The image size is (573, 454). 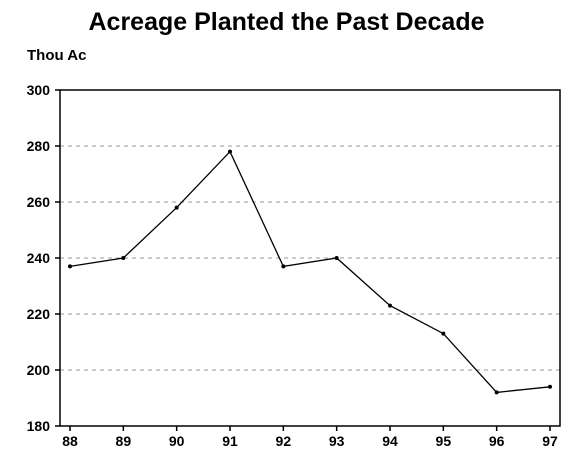 What do you see at coordinates (230, 441) in the screenshot?
I see `x-tick-label: 91` at bounding box center [230, 441].